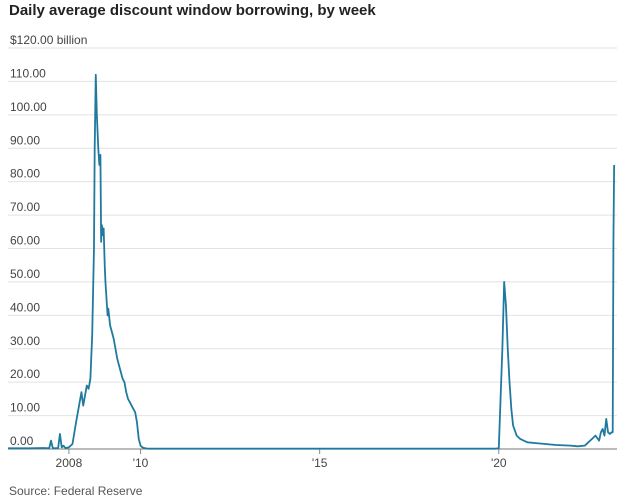 This screenshot has height=501, width=631. I want to click on y-tick-label: 10.00, so click(25, 408).